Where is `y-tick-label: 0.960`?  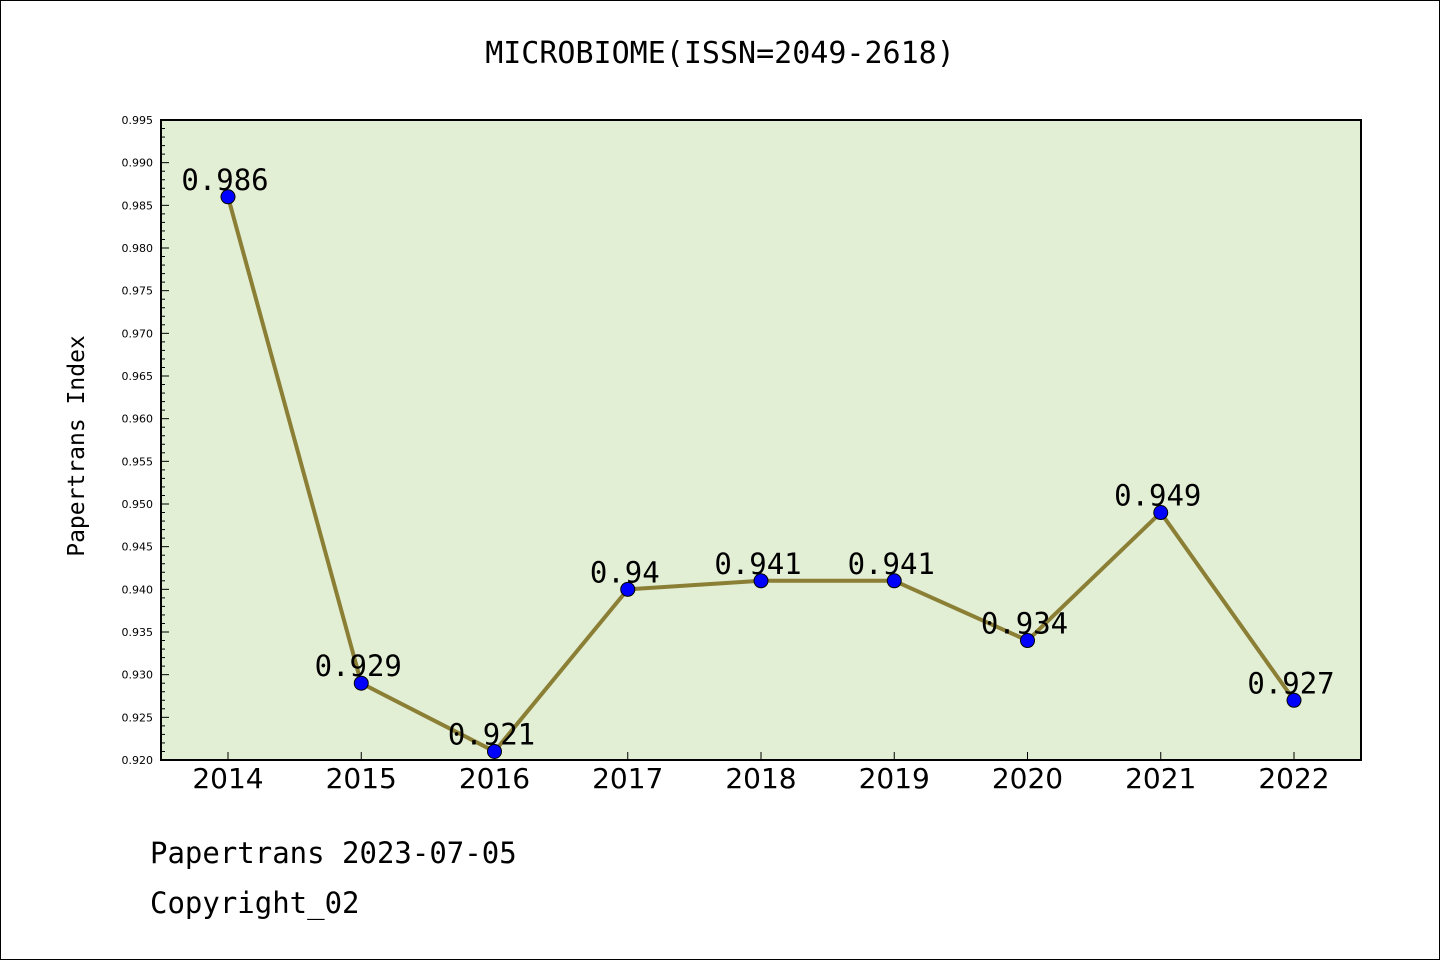
y-tick-label: 0.960 is located at coordinates (138, 419).